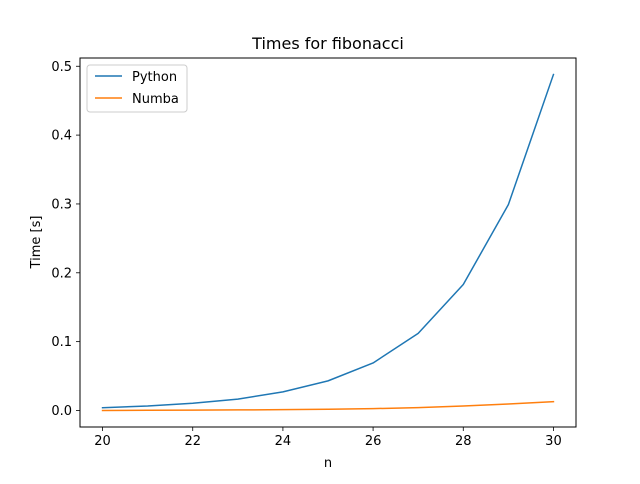 Image resolution: width=640 pixels, height=484 pixels. What do you see at coordinates (373, 441) in the screenshot?
I see `x-tick-label: 26` at bounding box center [373, 441].